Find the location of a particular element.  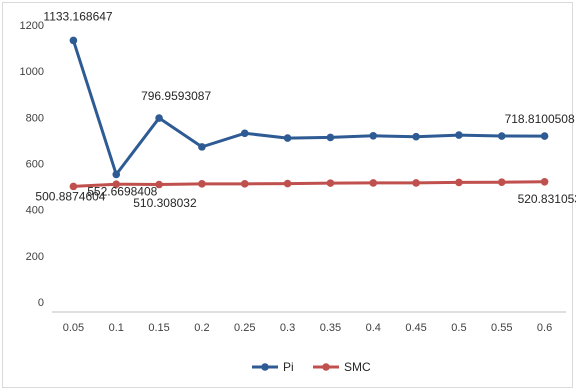

x-tick-label: 0.55 is located at coordinates (501, 328).